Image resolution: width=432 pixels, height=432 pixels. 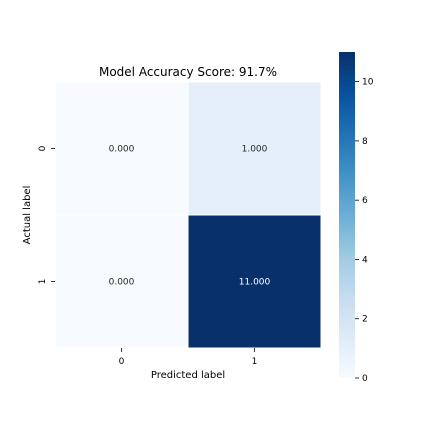 I want to click on y-tick-label-1: 1, so click(x=43, y=282).